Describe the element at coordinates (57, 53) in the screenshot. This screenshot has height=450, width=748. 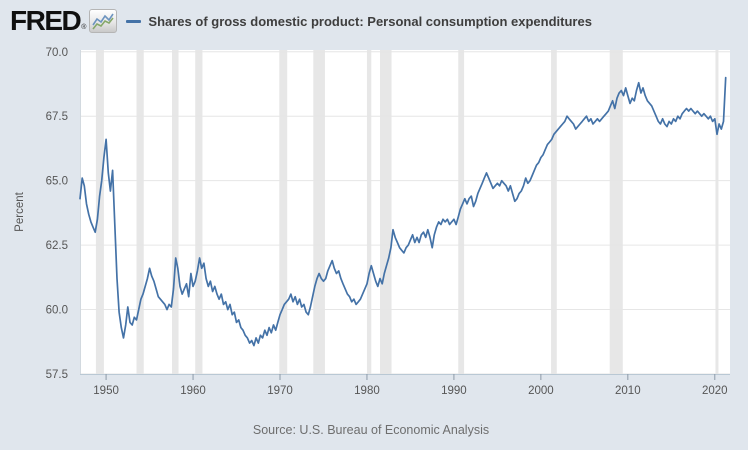
I see `y-tick-label: 70.0` at that location.